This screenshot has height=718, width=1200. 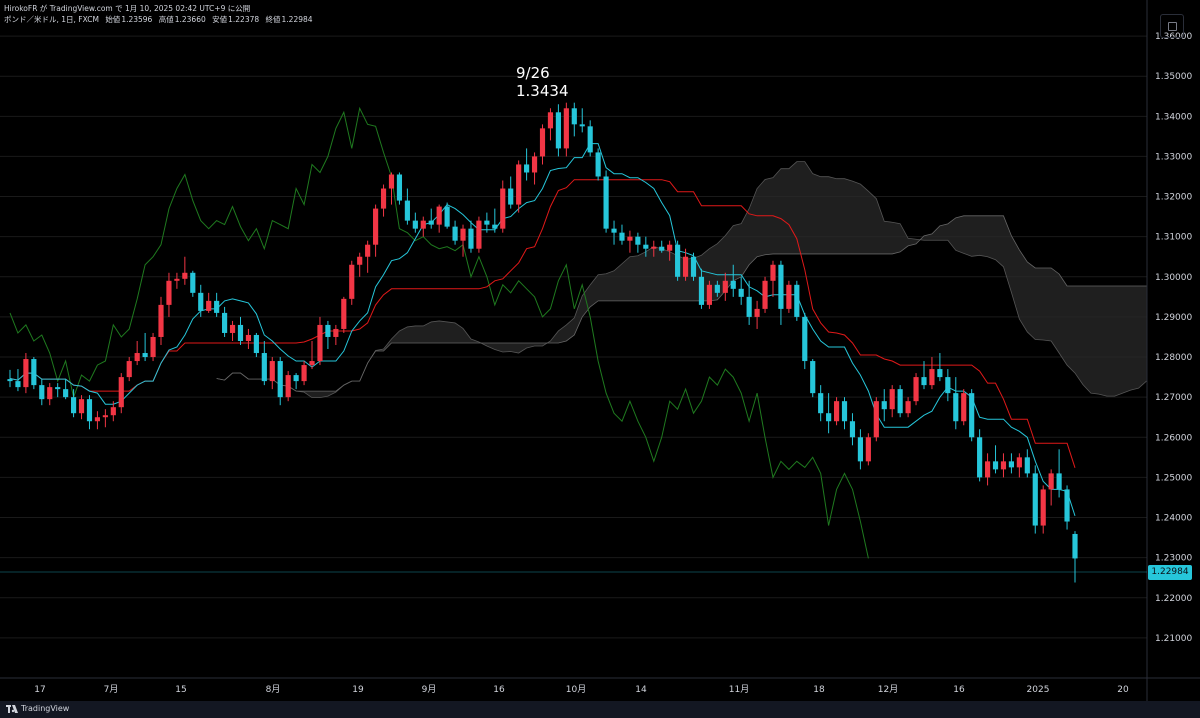 What do you see at coordinates (297, 19) in the screenshot?
I see `close-value: 1.22984` at bounding box center [297, 19].